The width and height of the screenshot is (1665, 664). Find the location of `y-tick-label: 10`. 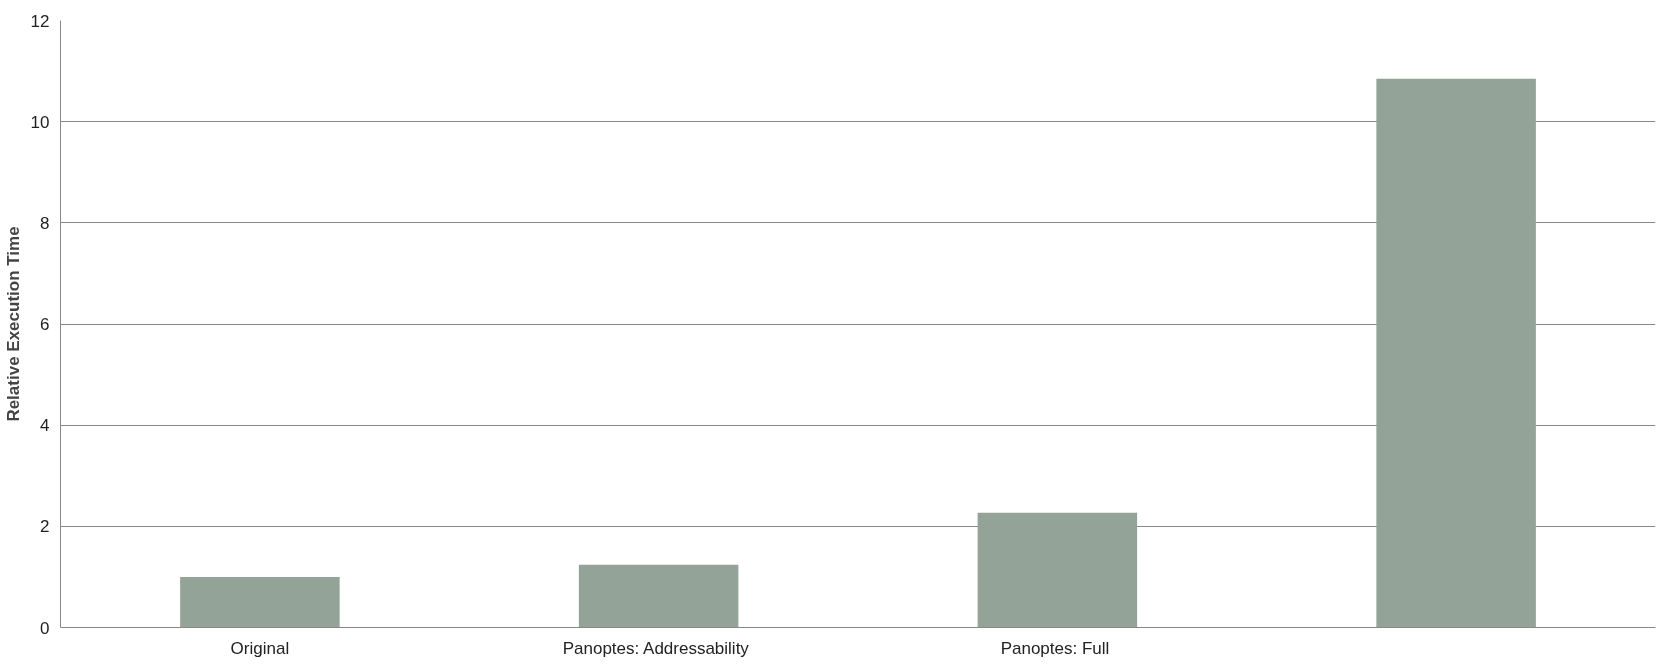

y-tick-label: 10 is located at coordinates (40, 122).